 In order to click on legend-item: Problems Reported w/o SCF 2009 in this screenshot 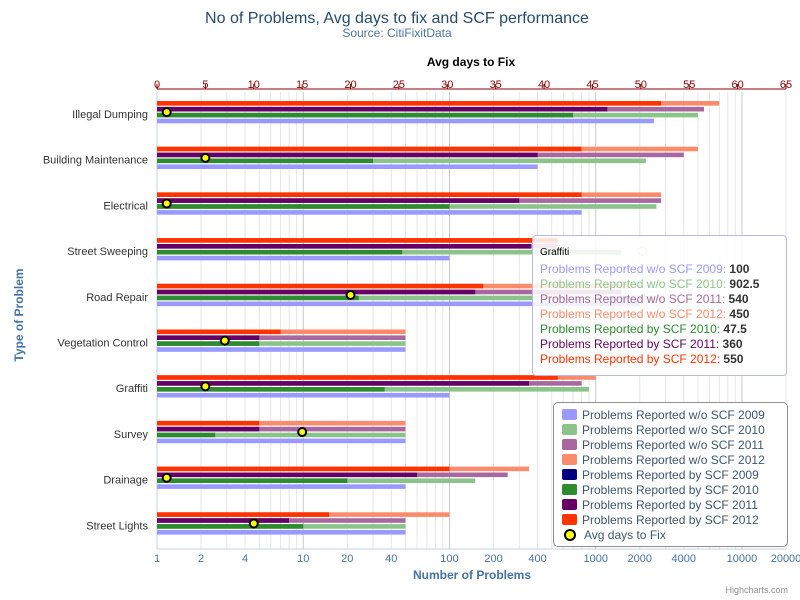, I will do `click(674, 414)`.